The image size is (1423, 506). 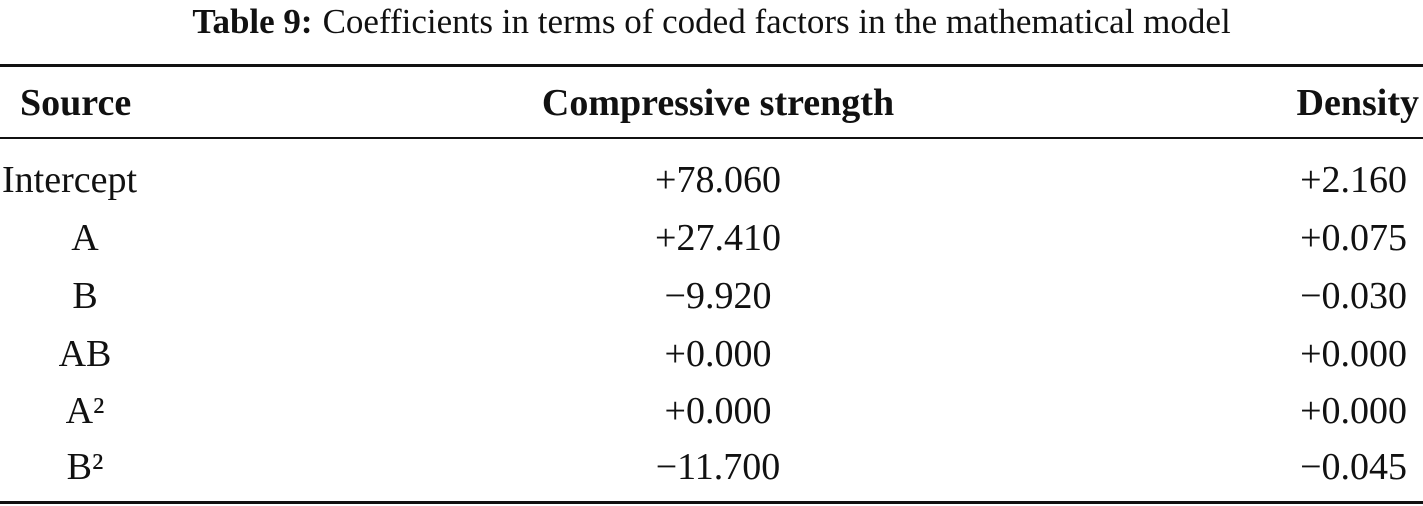 What do you see at coordinates (1357, 103) in the screenshot?
I see `column-header: Density` at bounding box center [1357, 103].